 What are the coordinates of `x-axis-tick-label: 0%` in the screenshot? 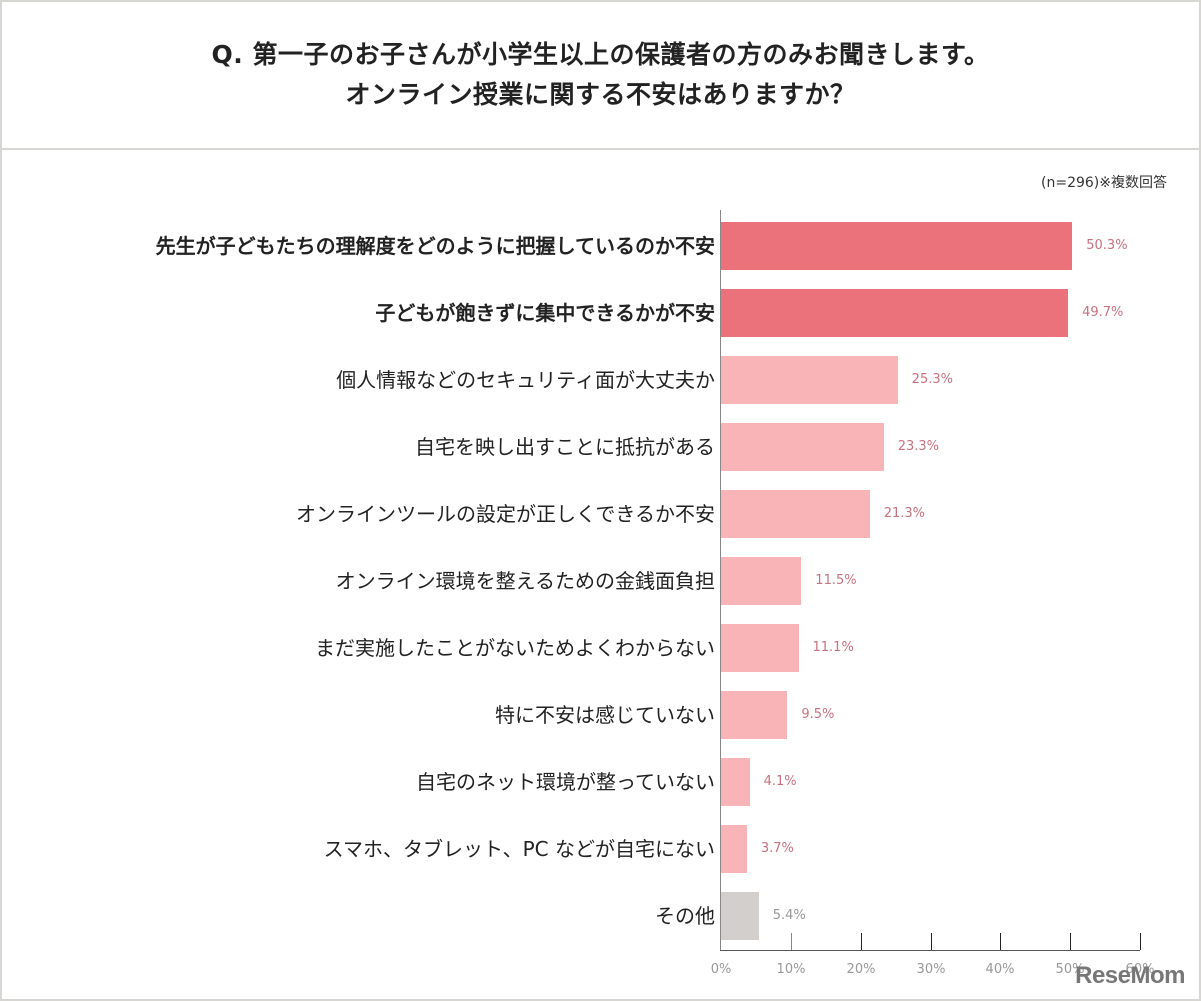 It's located at (721, 969).